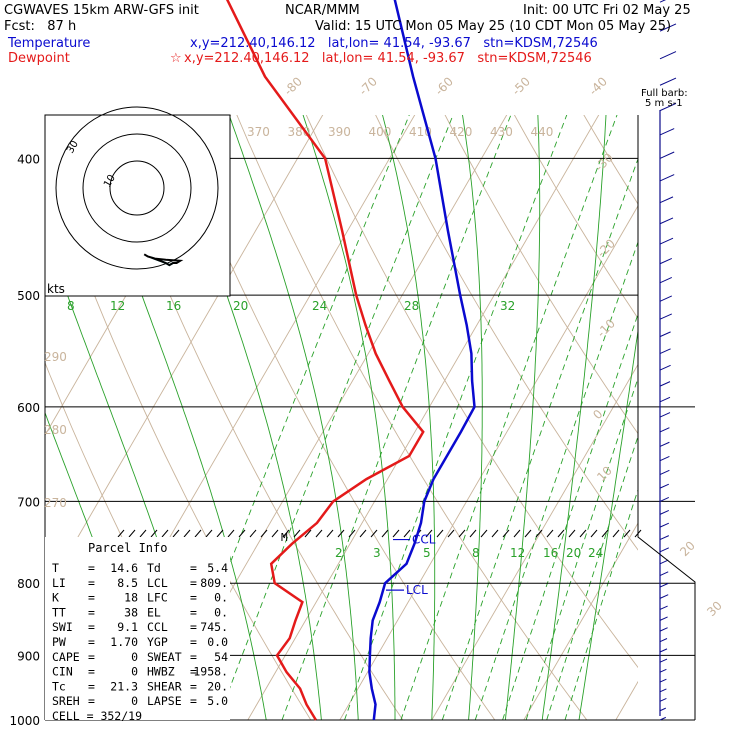 The width and height of the screenshot is (740, 740). Describe the element at coordinates (55, 503) in the screenshot. I see `theta-label: 270` at that location.